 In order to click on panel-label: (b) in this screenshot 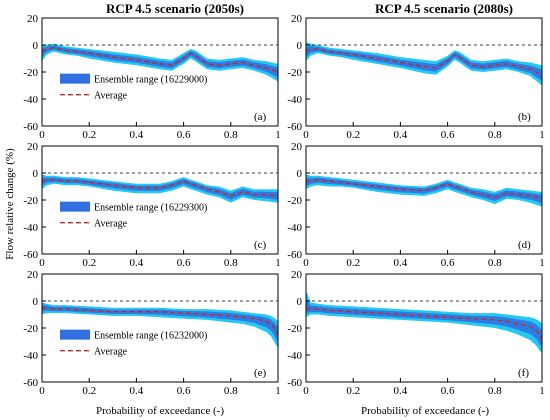, I will do `click(524, 117)`.